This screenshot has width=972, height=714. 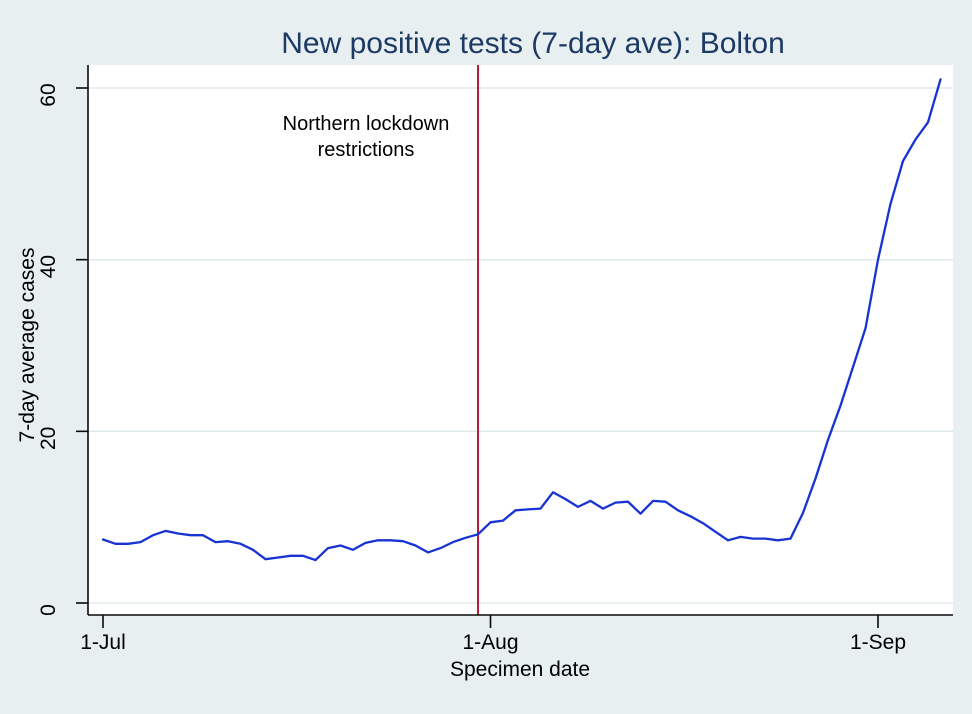 What do you see at coordinates (27, 345) in the screenshot?
I see `y-axis-title: 7-day average cases` at bounding box center [27, 345].